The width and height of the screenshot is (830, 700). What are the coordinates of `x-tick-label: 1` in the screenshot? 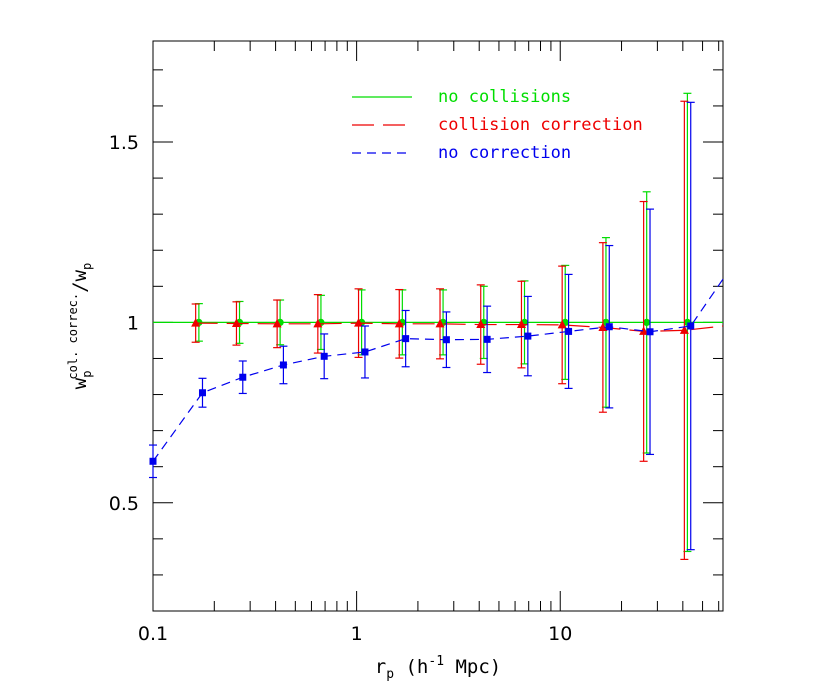 It's located at (357, 634).